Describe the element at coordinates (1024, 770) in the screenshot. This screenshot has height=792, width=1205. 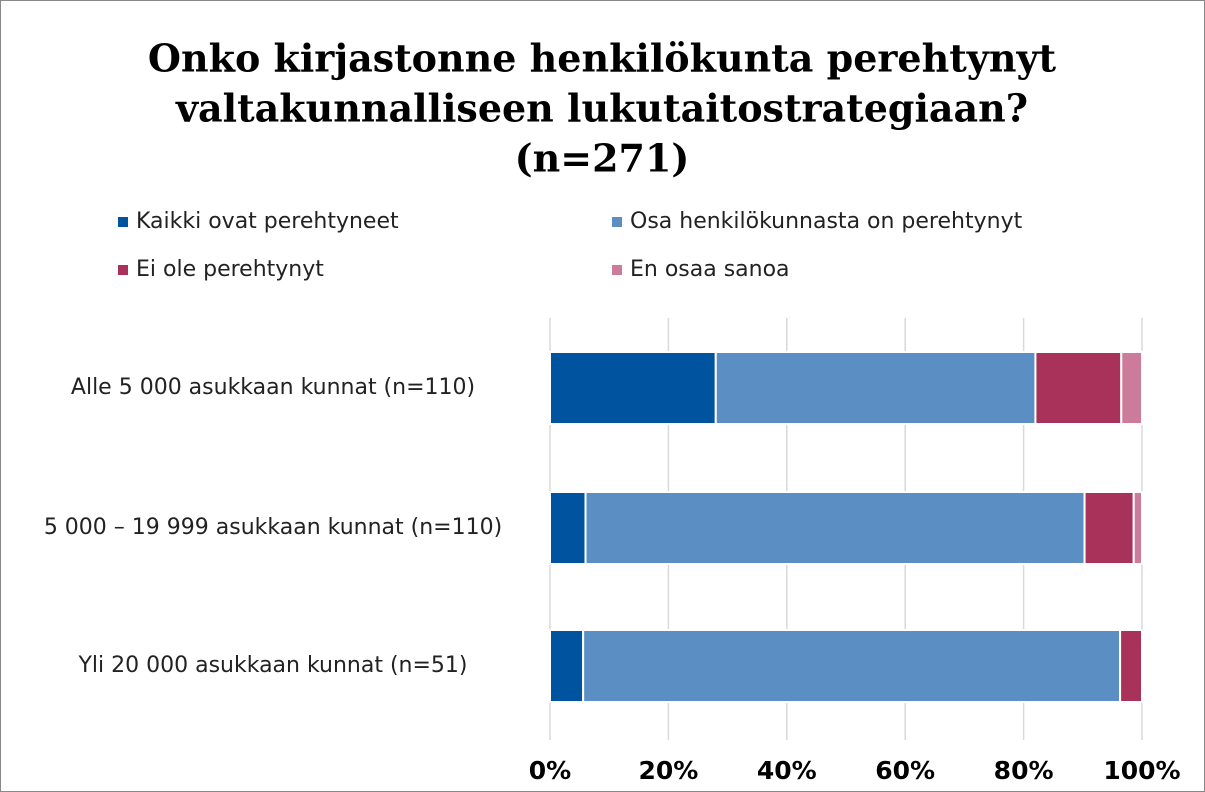
I see `x-tick-label: 80%` at that location.